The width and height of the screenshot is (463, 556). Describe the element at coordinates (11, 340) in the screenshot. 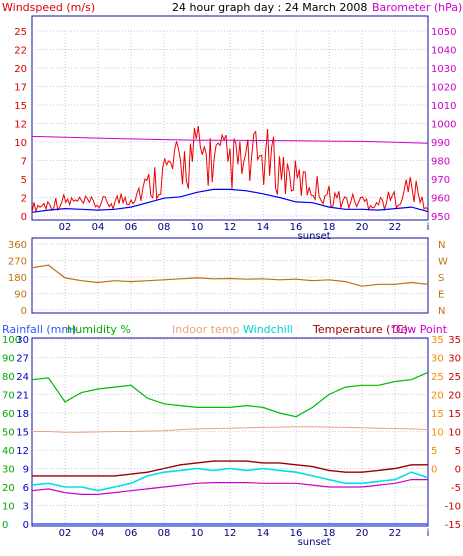

I see `humidity-tick-label: 100` at that location.